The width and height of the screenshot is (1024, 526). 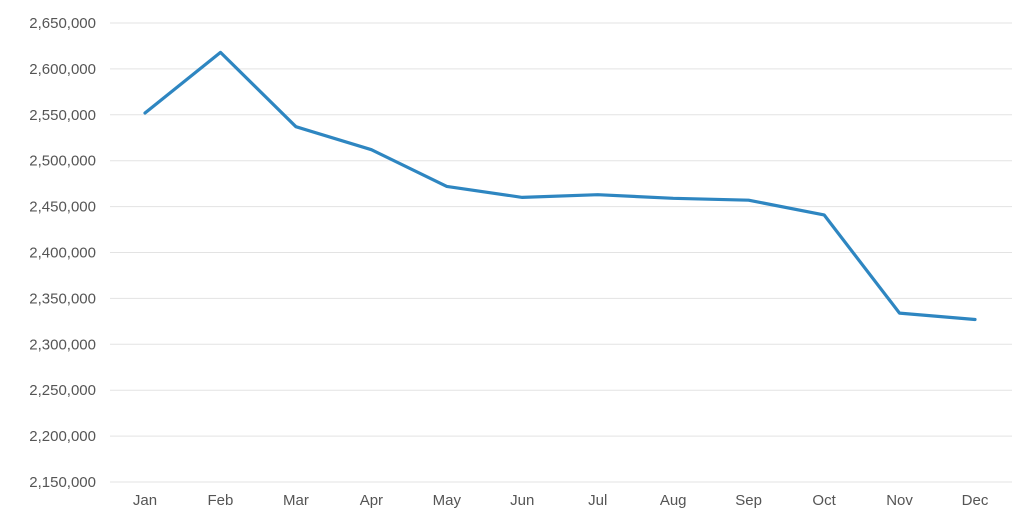 What do you see at coordinates (62, 69) in the screenshot?
I see `y-tick-label: 2,600,000` at bounding box center [62, 69].